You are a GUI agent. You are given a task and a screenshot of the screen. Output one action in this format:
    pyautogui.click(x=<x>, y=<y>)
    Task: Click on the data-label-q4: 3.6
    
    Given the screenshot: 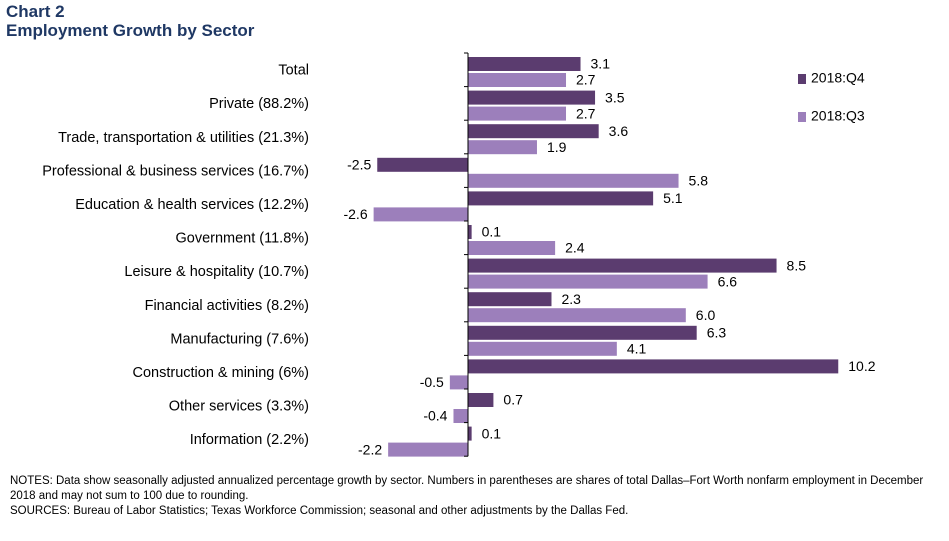 What is the action you would take?
    pyautogui.click(x=619, y=131)
    